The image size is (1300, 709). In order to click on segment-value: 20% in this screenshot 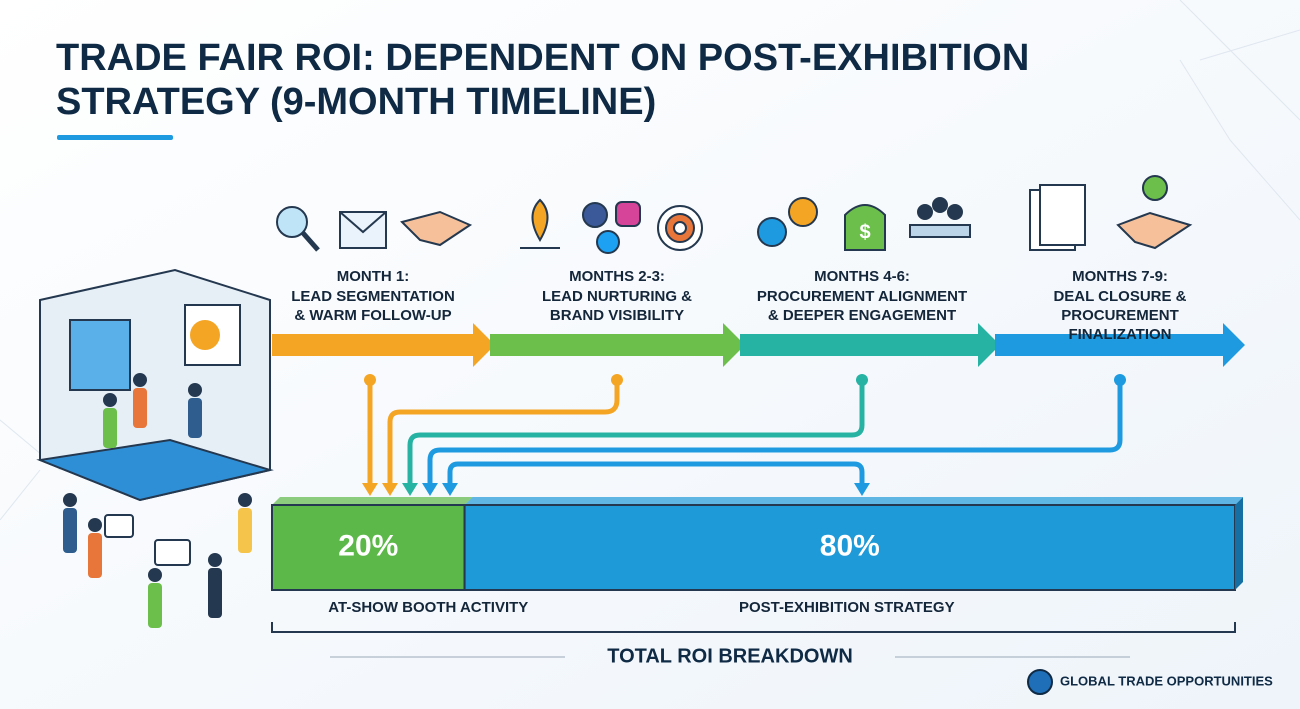, I will do `click(368, 545)`.